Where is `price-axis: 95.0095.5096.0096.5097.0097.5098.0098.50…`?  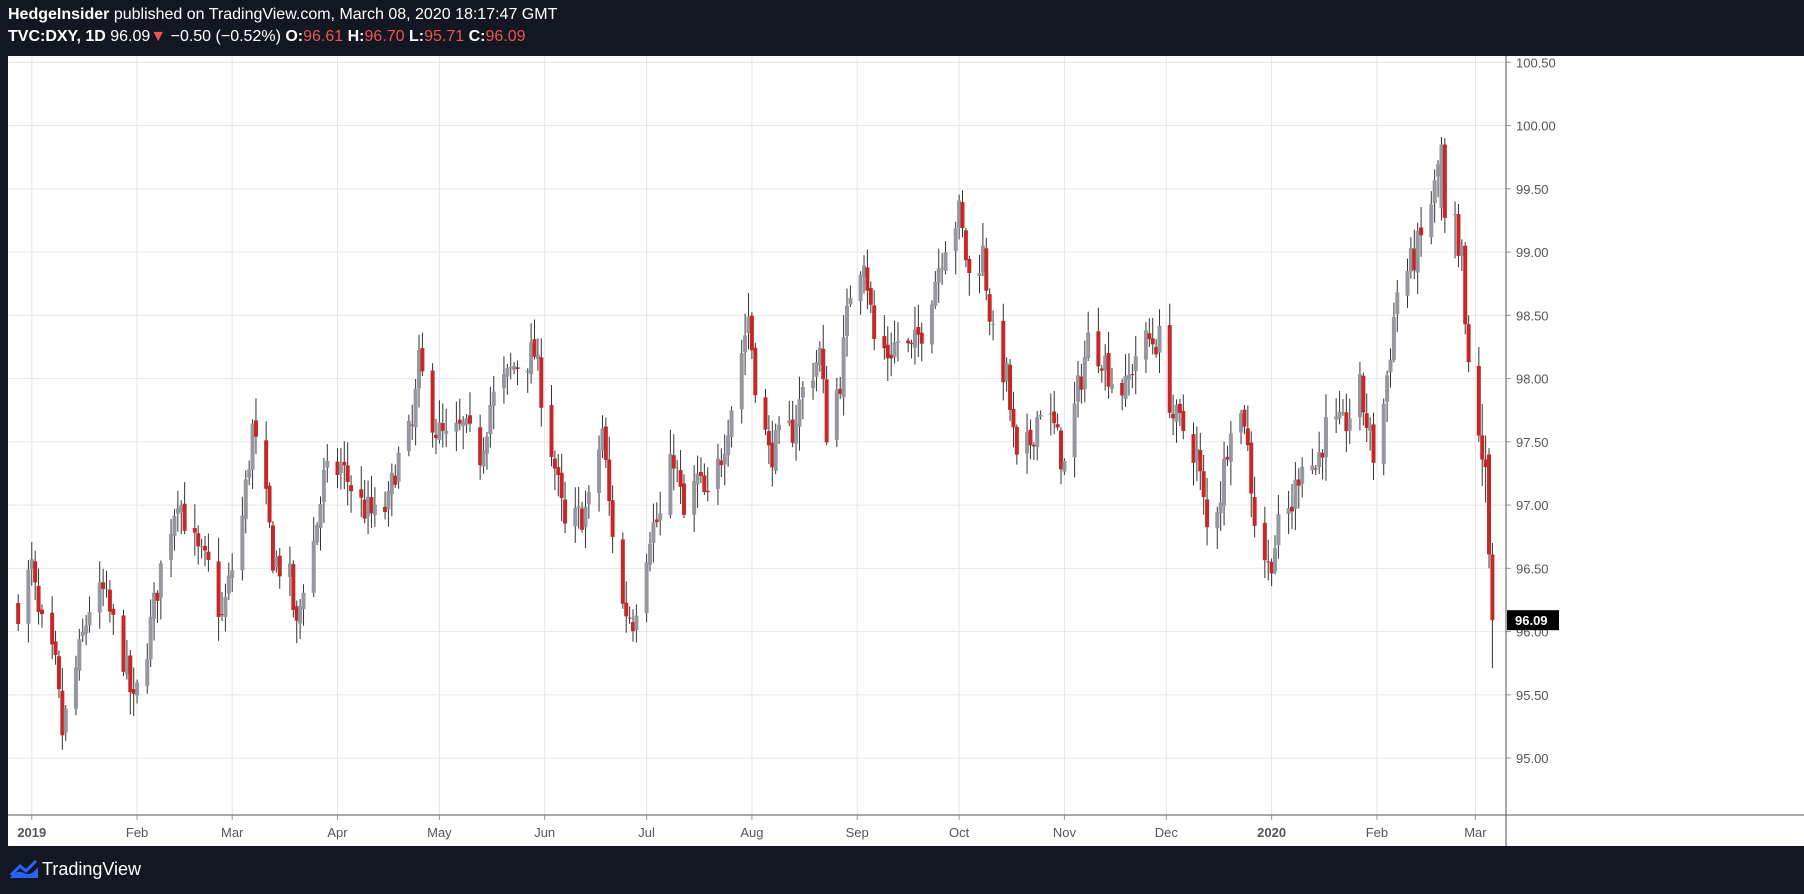 price-axis: 95.0095.5096.0096.5097.0097.5098.0098.50… is located at coordinates (1530, 451).